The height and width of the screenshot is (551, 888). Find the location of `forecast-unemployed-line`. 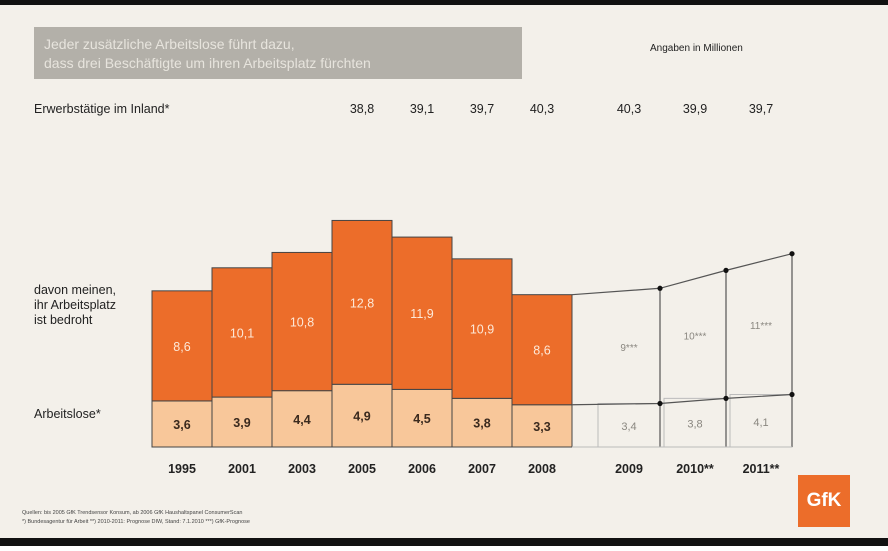

forecast-unemployed-line is located at coordinates (682, 399).